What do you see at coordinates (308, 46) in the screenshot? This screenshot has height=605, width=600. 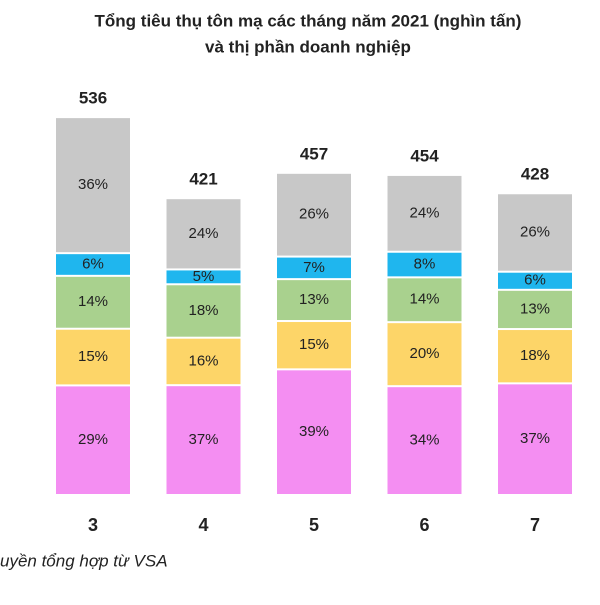 I see `chart-subtitle: và thị phần doanh nghiệp` at bounding box center [308, 46].